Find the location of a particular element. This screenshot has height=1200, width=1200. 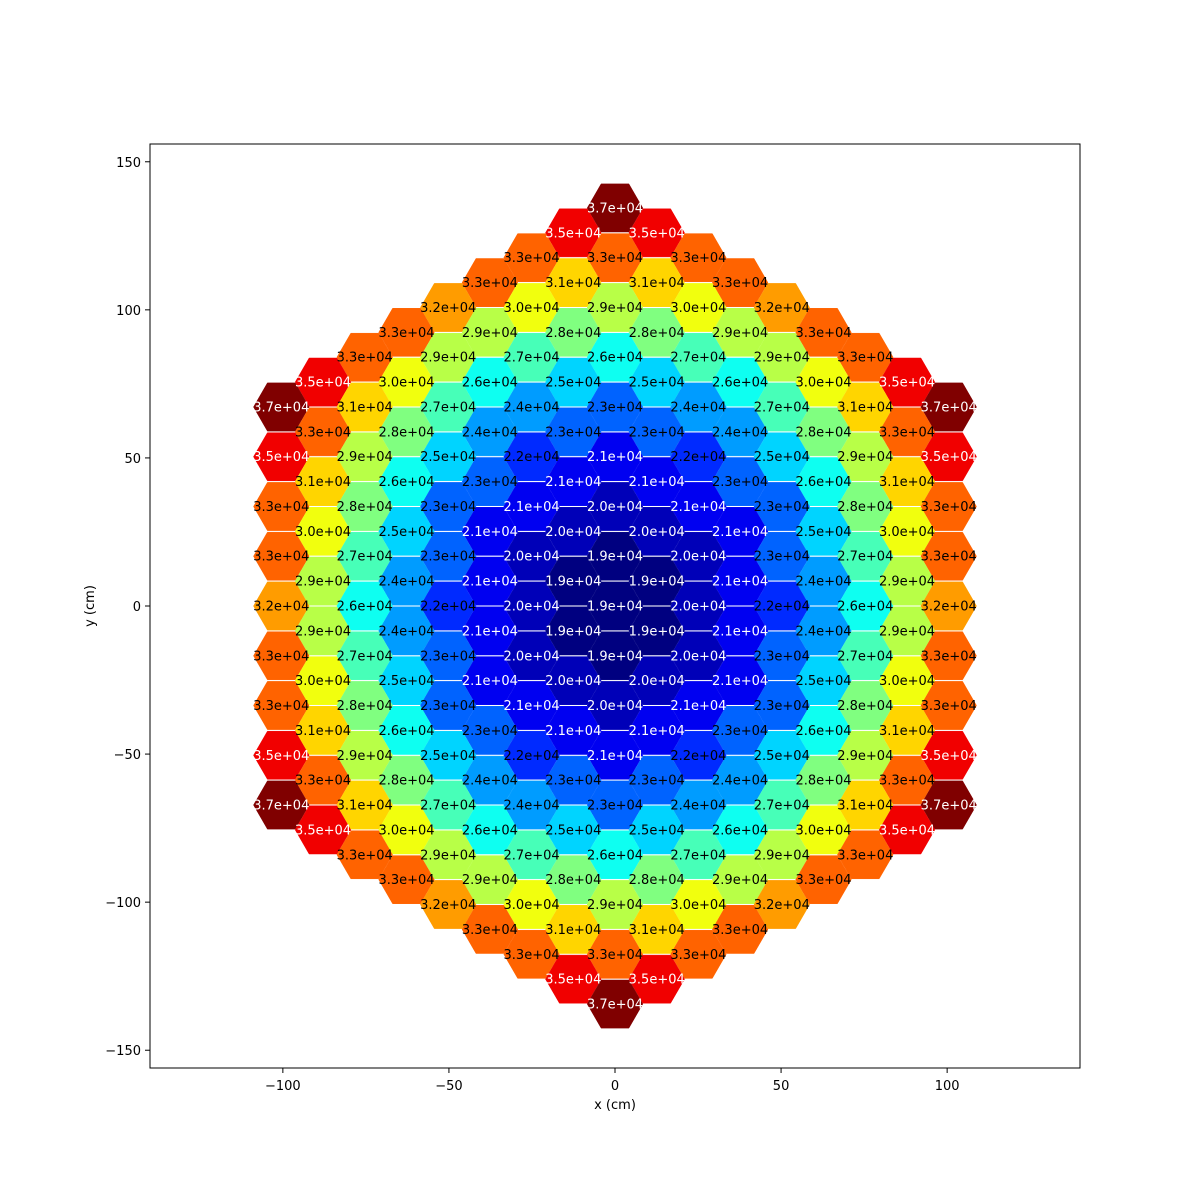

y-tick-label: 100 is located at coordinates (128, 311).